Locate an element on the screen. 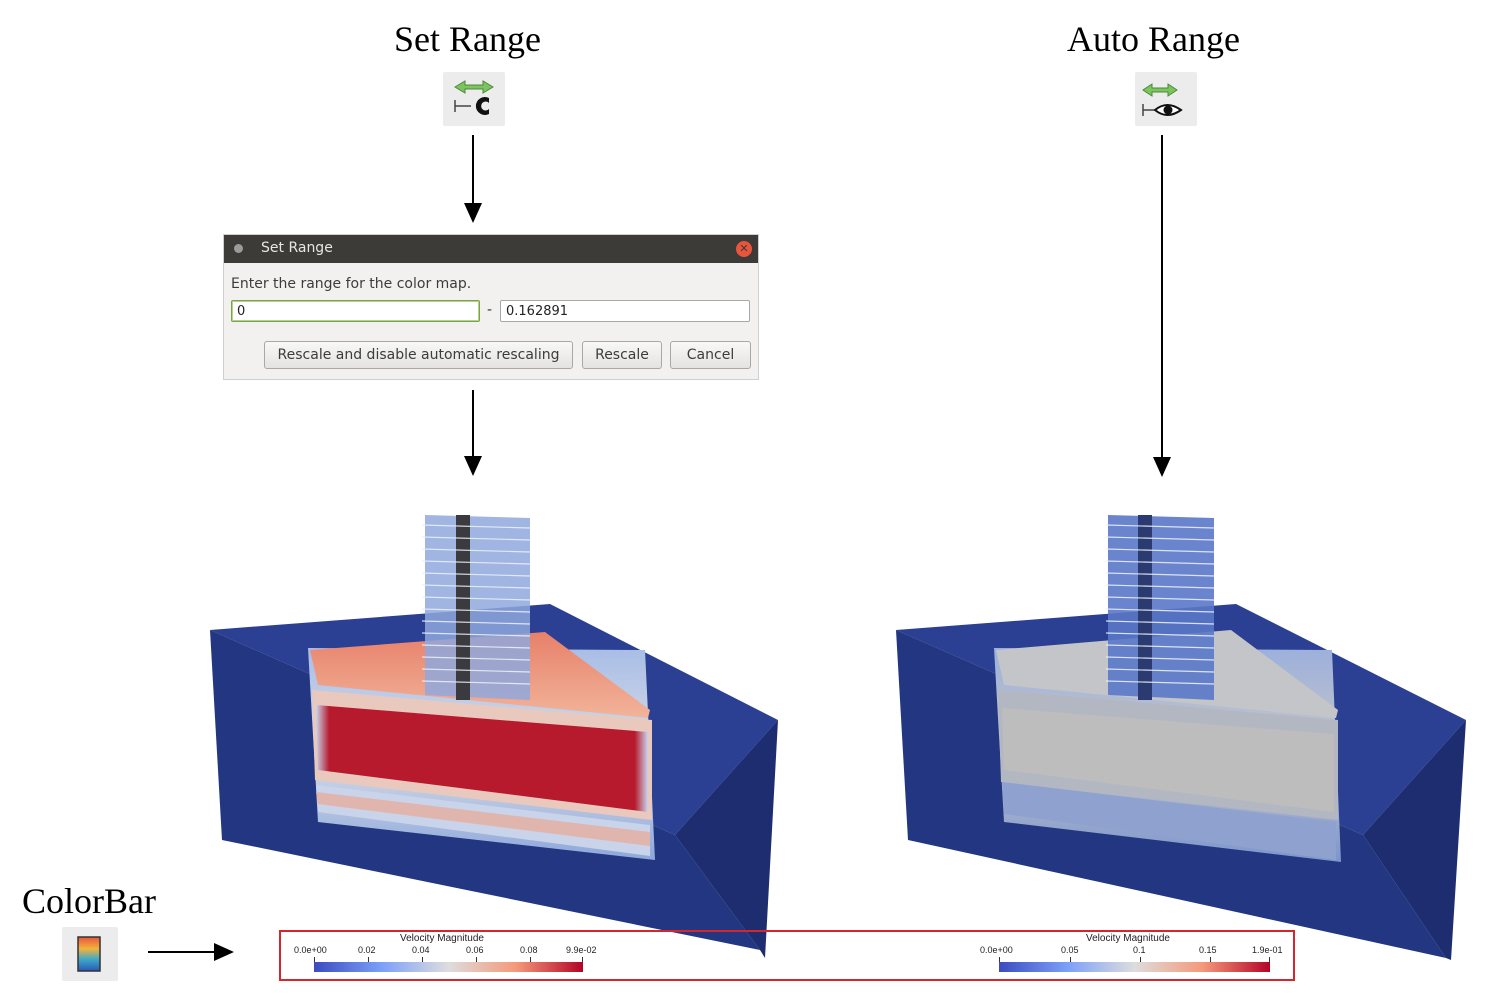  colorbar-tick: 0.06 is located at coordinates (475, 950).